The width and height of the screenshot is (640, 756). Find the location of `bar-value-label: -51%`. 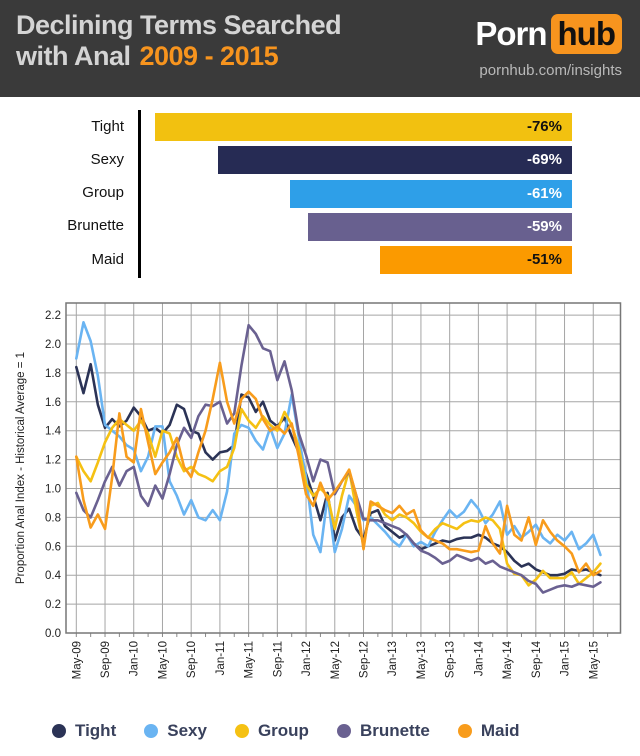

bar-value-label: -51% is located at coordinates (544, 260).